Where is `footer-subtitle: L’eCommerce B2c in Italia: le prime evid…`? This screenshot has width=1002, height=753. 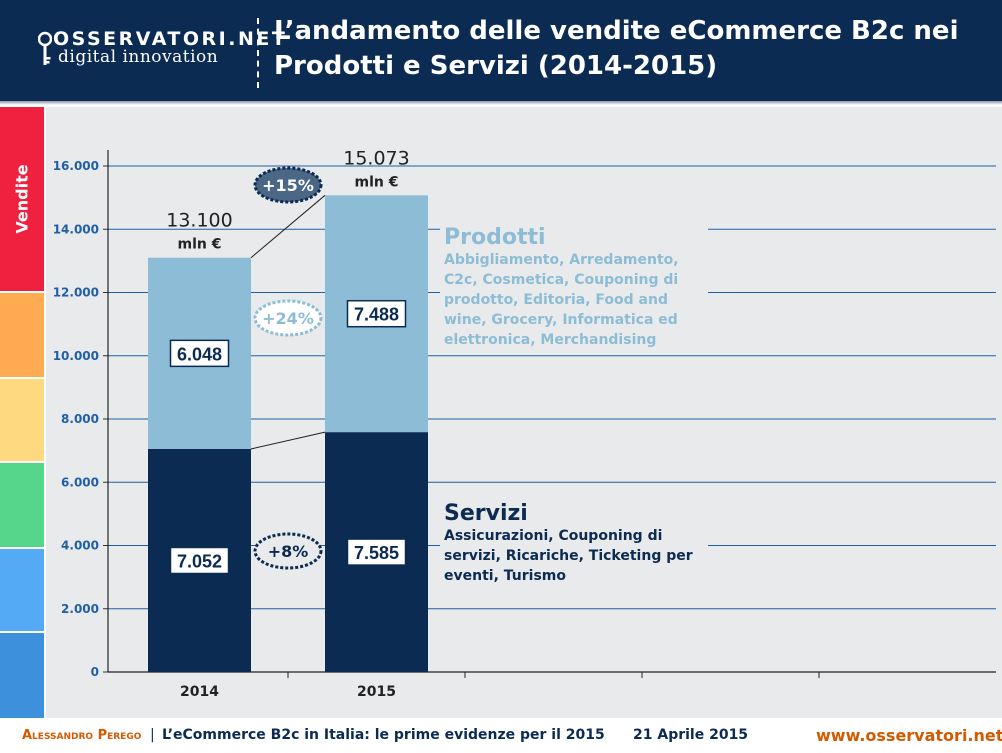
footer-subtitle: L’eCommerce B2c in Italia: le prime evid… is located at coordinates (383, 735).